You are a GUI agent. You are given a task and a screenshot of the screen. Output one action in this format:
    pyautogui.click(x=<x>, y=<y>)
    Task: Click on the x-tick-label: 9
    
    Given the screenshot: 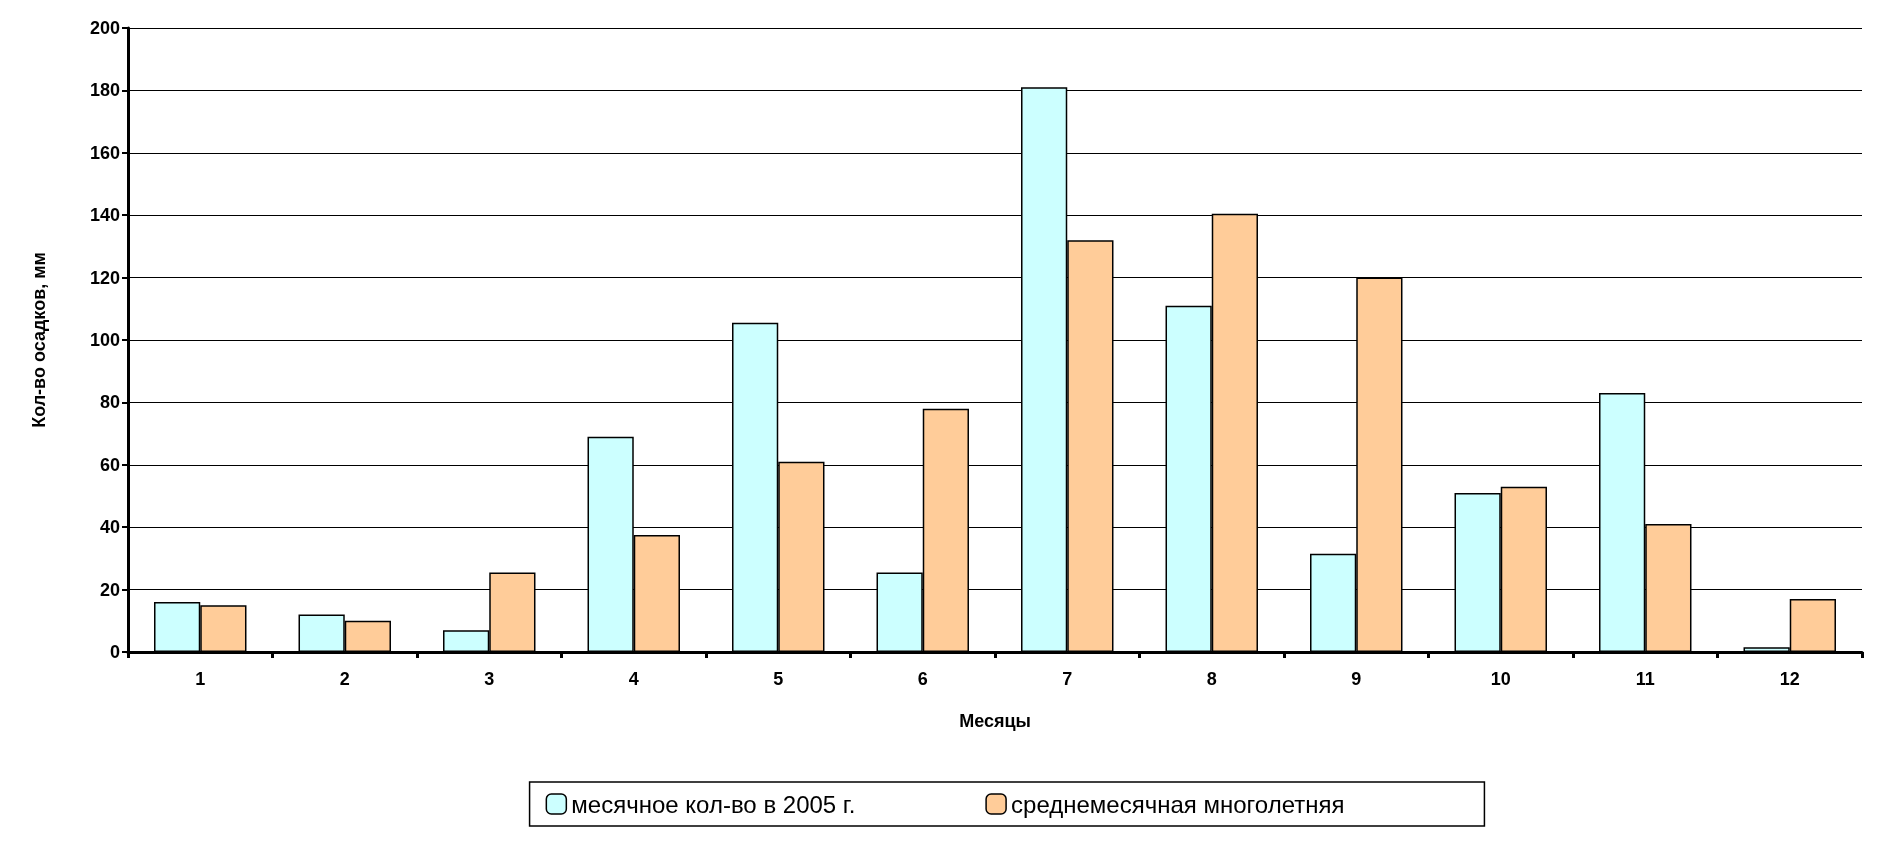 What is the action you would take?
    pyautogui.click(x=1356, y=679)
    